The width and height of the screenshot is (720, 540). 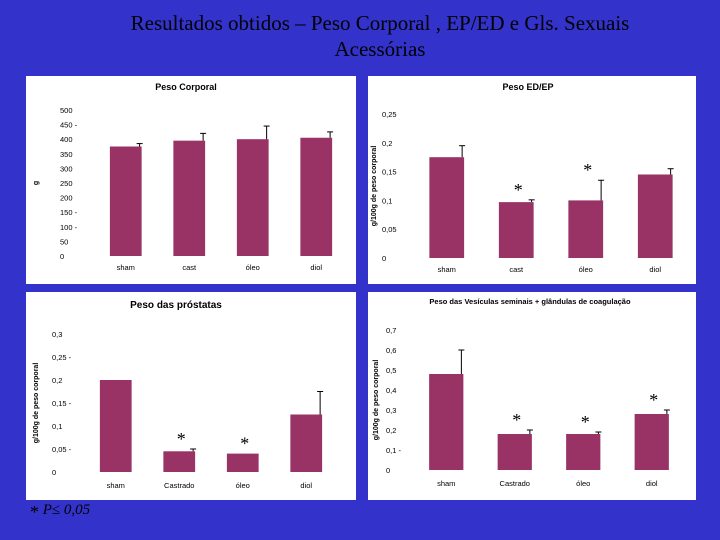 What do you see at coordinates (380, 49) in the screenshot?
I see `slide-title-line-2: Acessórias` at bounding box center [380, 49].